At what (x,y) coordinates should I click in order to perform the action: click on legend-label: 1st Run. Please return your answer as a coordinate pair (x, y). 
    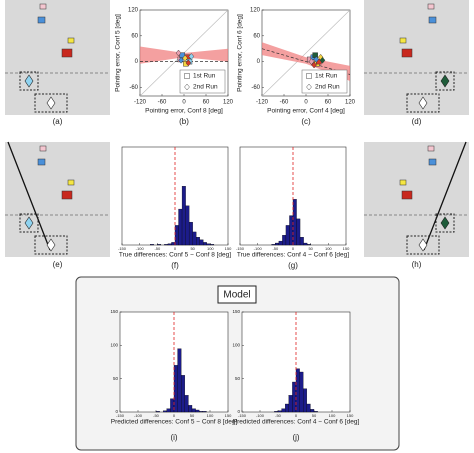
    Looking at the image, I should click on (326, 76).